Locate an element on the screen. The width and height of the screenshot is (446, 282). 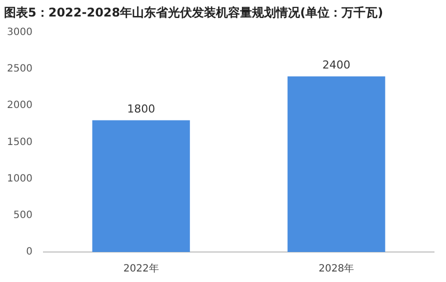
y-tick-label: 1000 is located at coordinates (19, 178).